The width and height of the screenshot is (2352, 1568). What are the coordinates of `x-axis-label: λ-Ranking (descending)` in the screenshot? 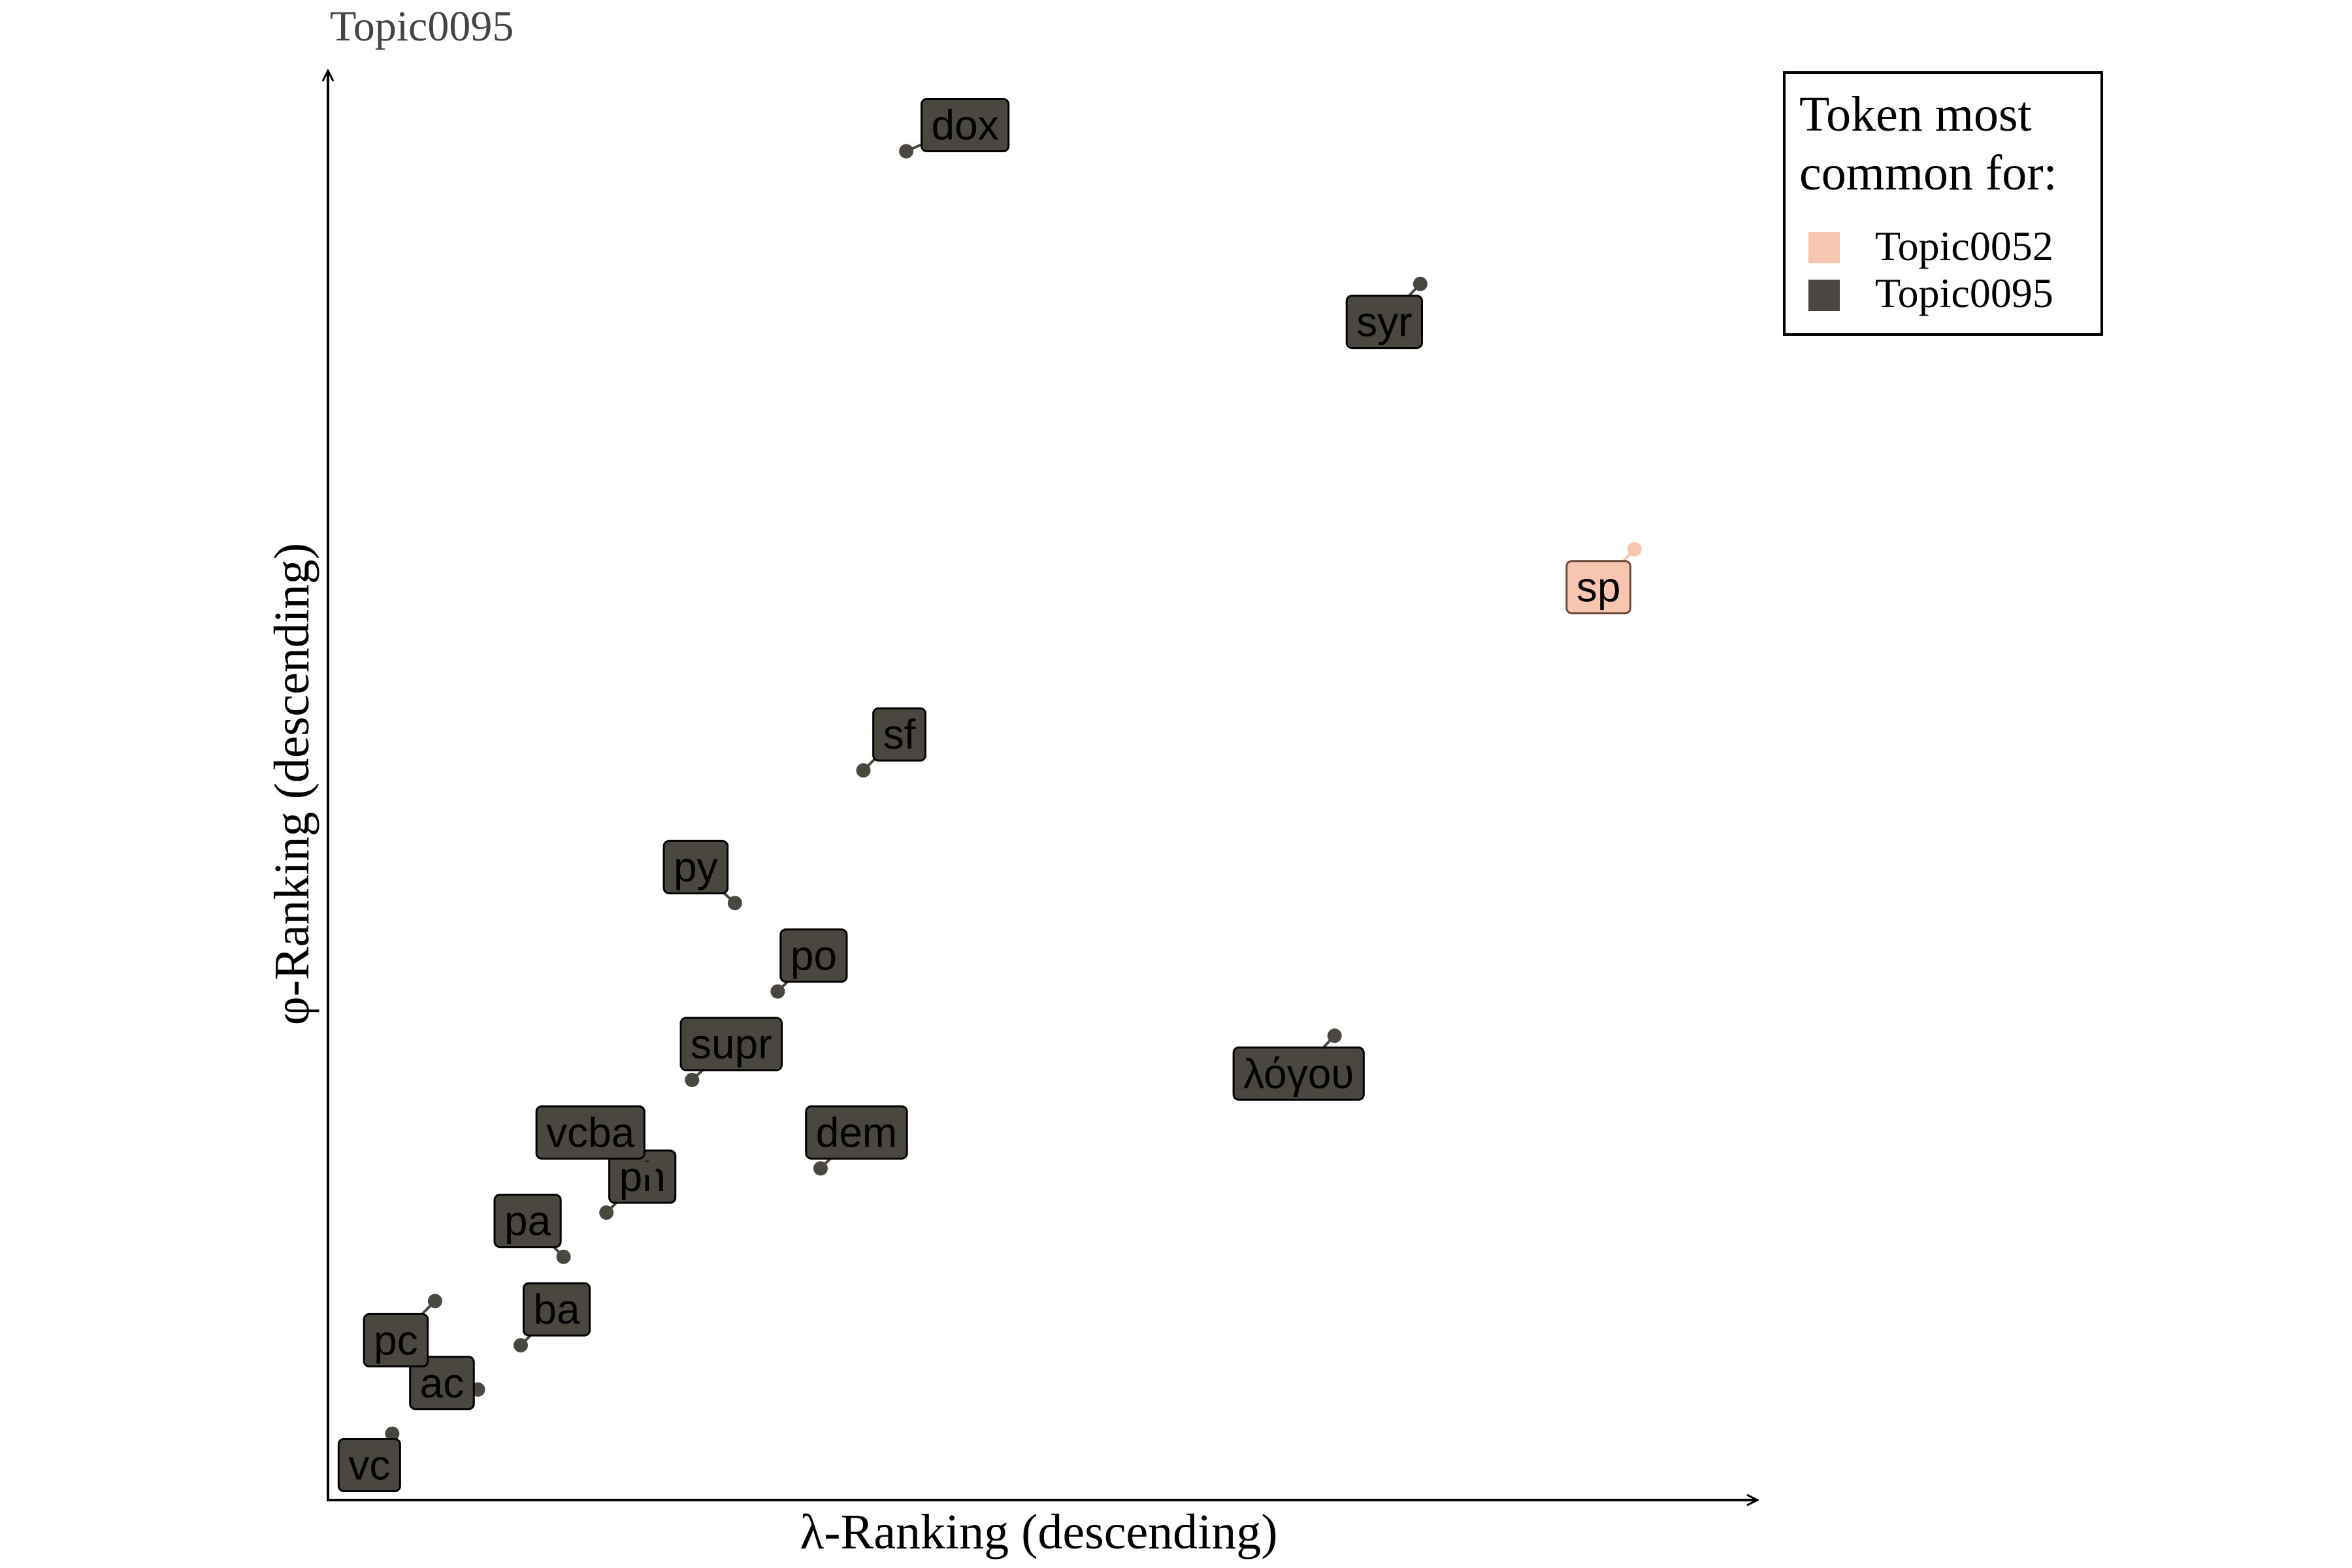 It's located at (1038, 1532).